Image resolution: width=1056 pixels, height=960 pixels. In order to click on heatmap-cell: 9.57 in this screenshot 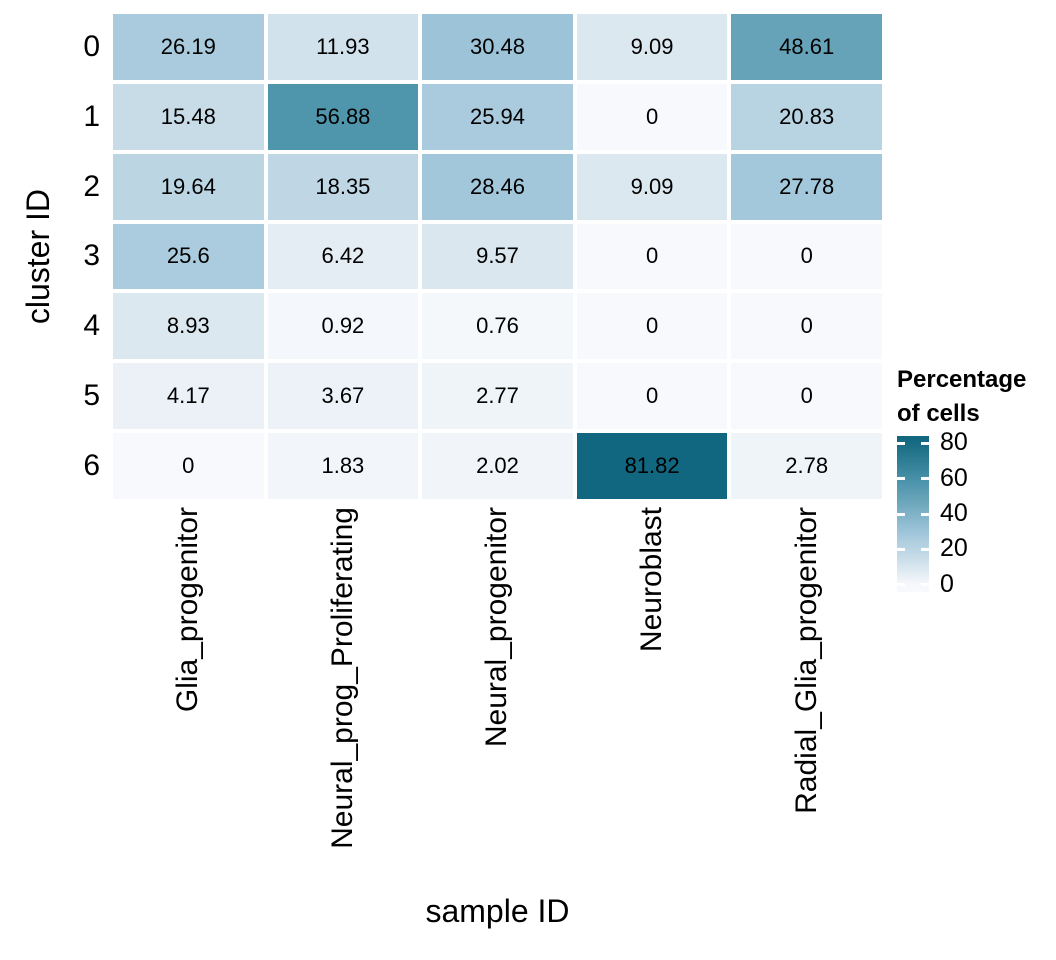, I will do `click(497, 256)`.